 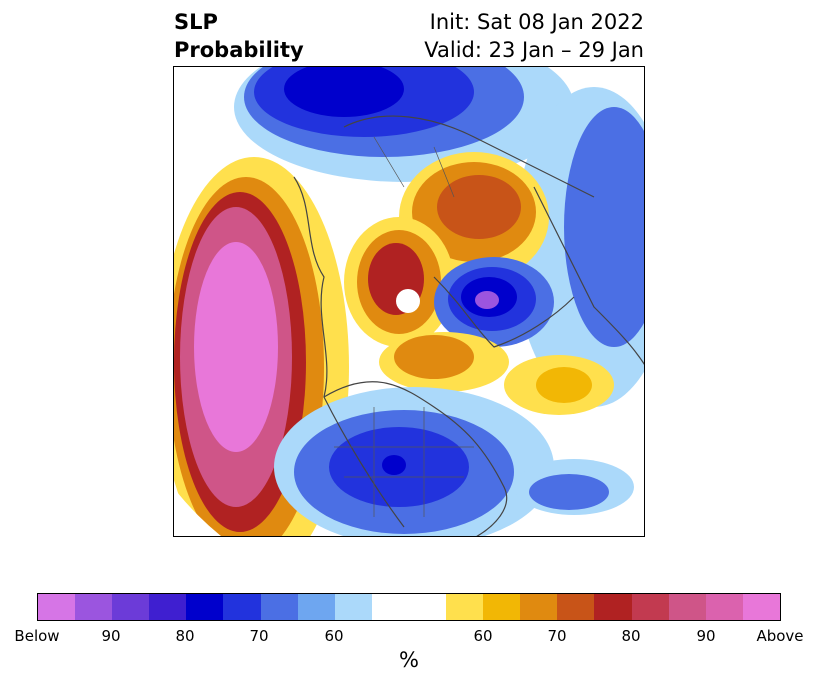 What do you see at coordinates (236, 347) in the screenshot?
I see `pacific-high-above` at bounding box center [236, 347].